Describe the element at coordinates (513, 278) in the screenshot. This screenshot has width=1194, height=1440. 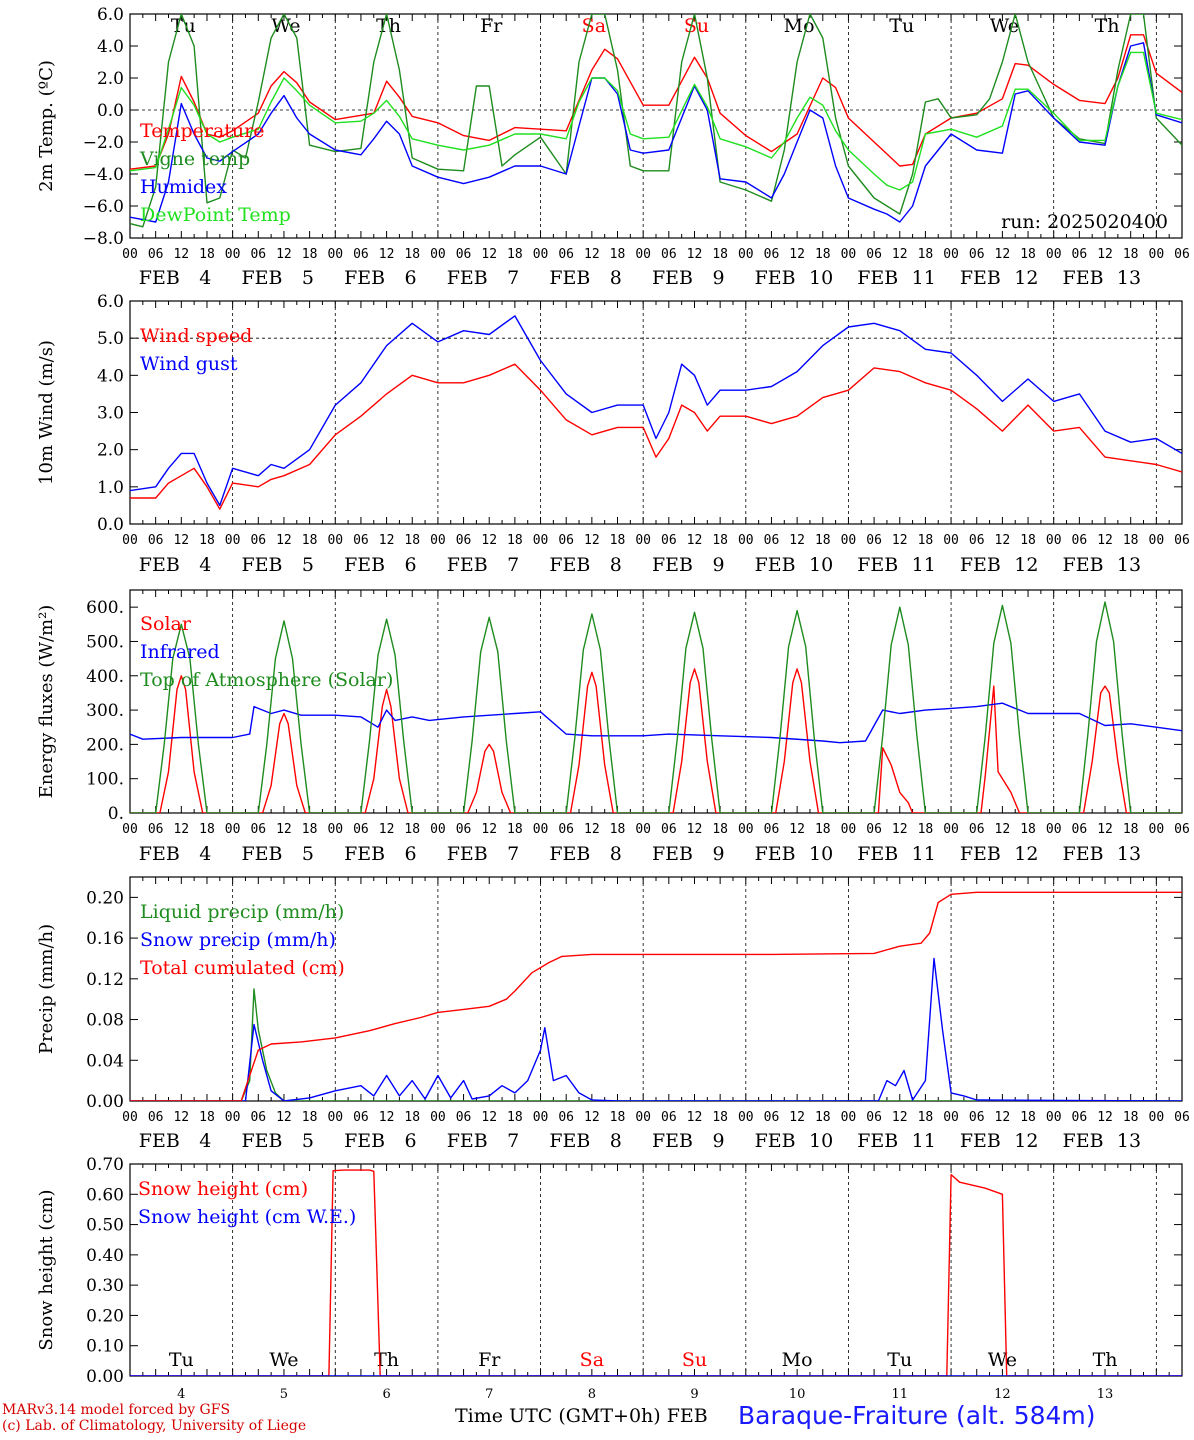
I see `day-number-label: 7` at that location.